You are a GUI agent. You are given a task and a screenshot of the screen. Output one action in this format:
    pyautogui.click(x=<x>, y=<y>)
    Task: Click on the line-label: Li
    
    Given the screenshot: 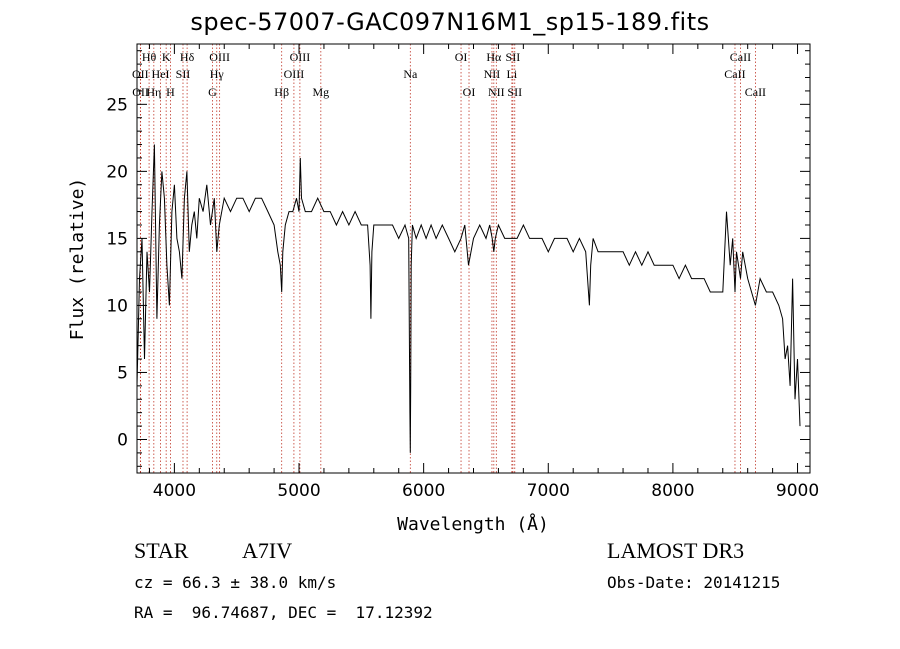 What is the action you would take?
    pyautogui.click(x=512, y=74)
    